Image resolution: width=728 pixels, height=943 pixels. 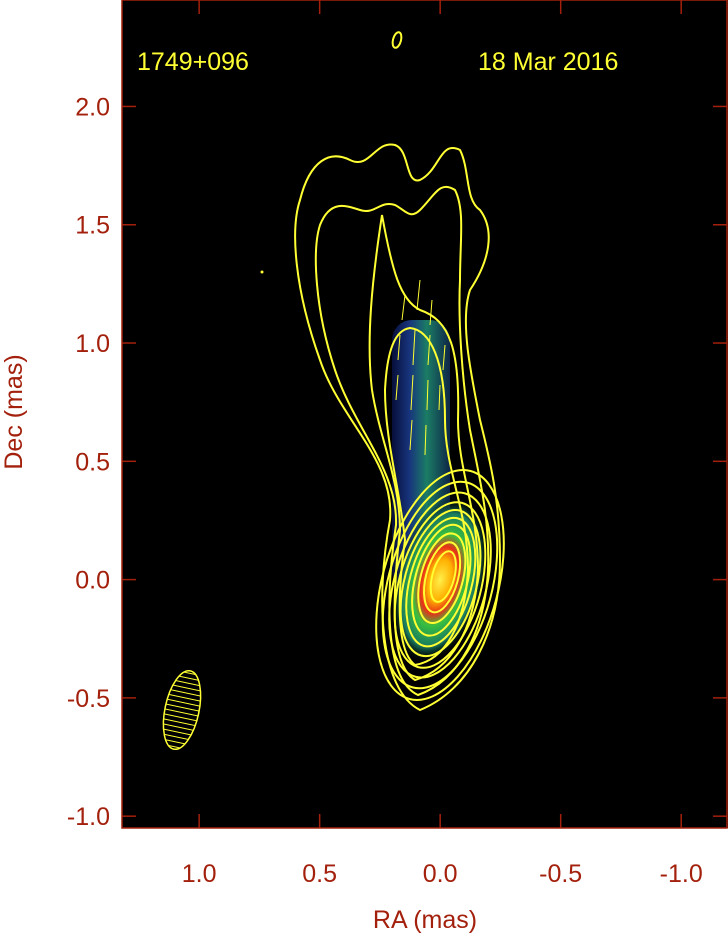 What do you see at coordinates (88, 699) in the screenshot?
I see `y-tick-label: -0.5` at bounding box center [88, 699].